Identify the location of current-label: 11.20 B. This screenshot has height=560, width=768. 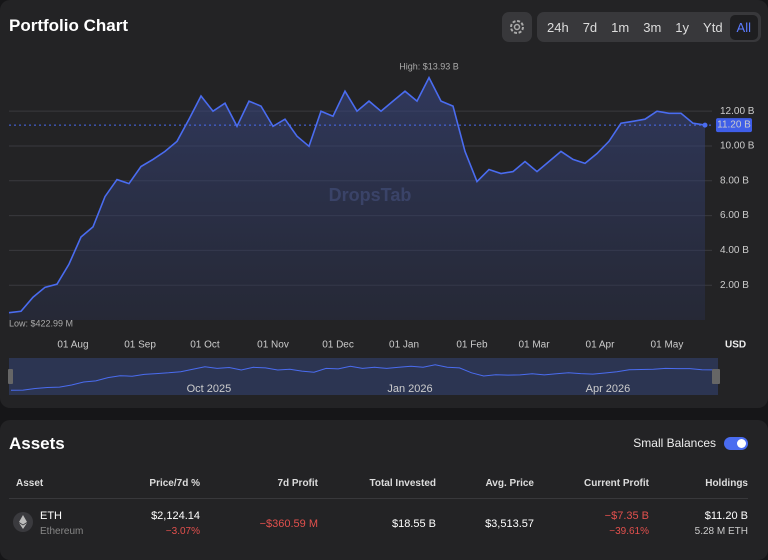
(734, 125).